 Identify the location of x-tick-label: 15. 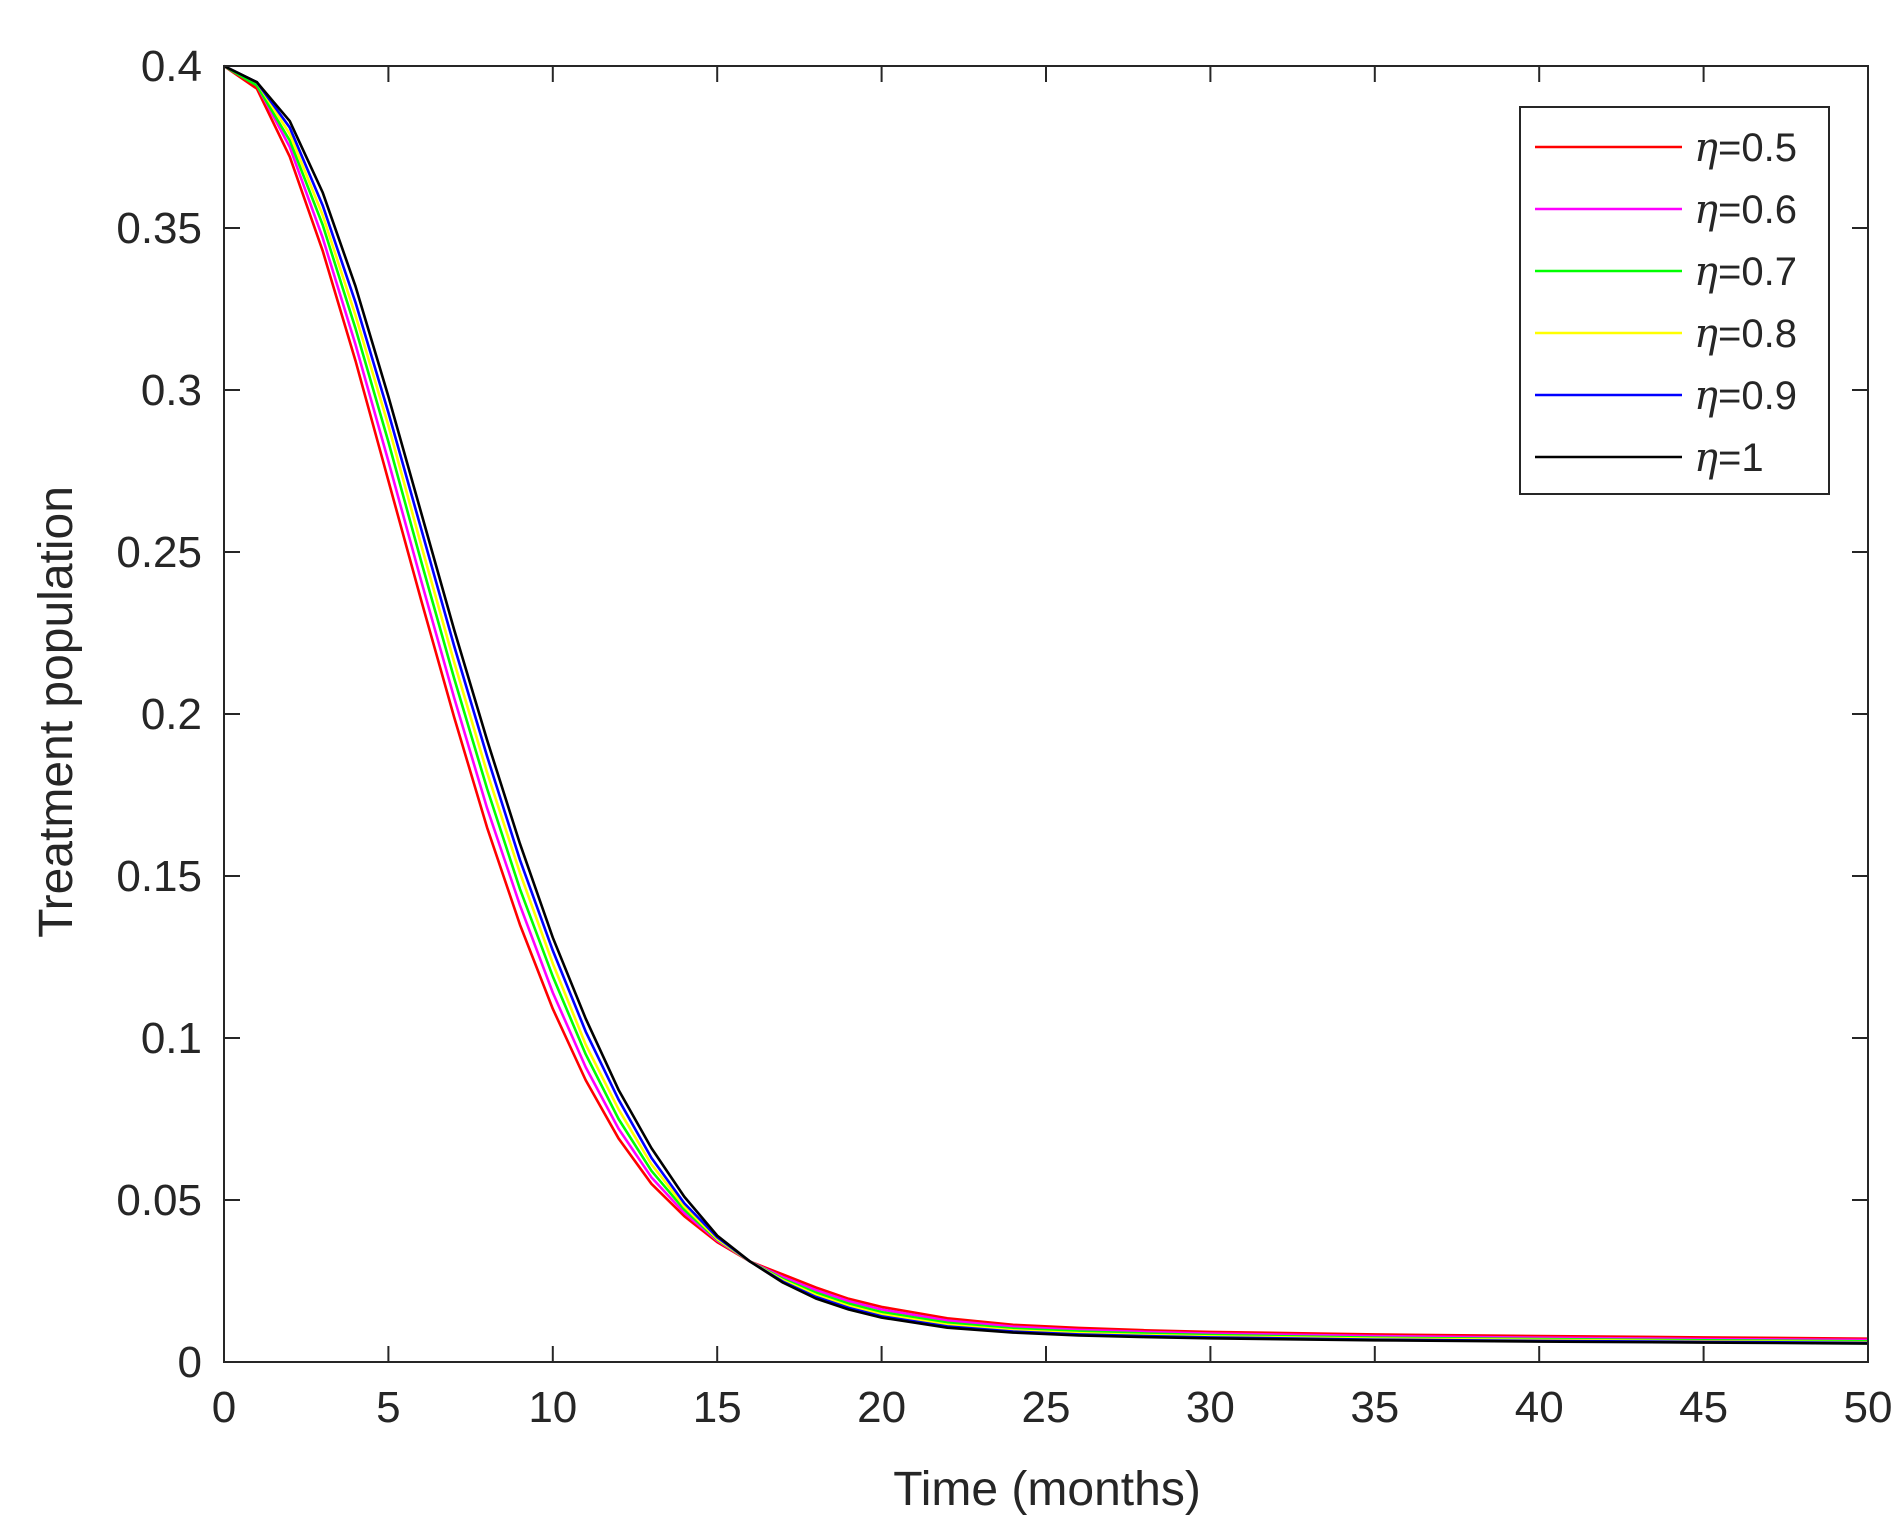
(717, 1407).